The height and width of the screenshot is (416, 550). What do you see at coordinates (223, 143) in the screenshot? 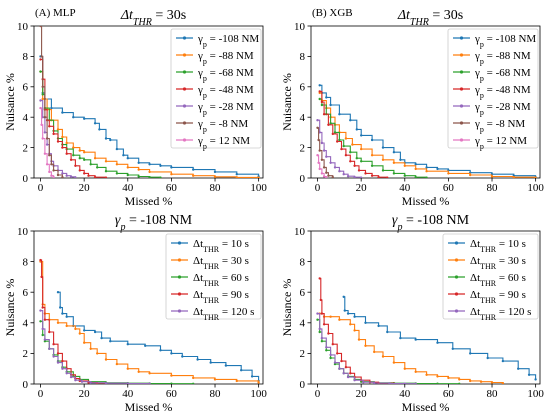
I see `legend-label: γp = 12 NM` at bounding box center [223, 143].